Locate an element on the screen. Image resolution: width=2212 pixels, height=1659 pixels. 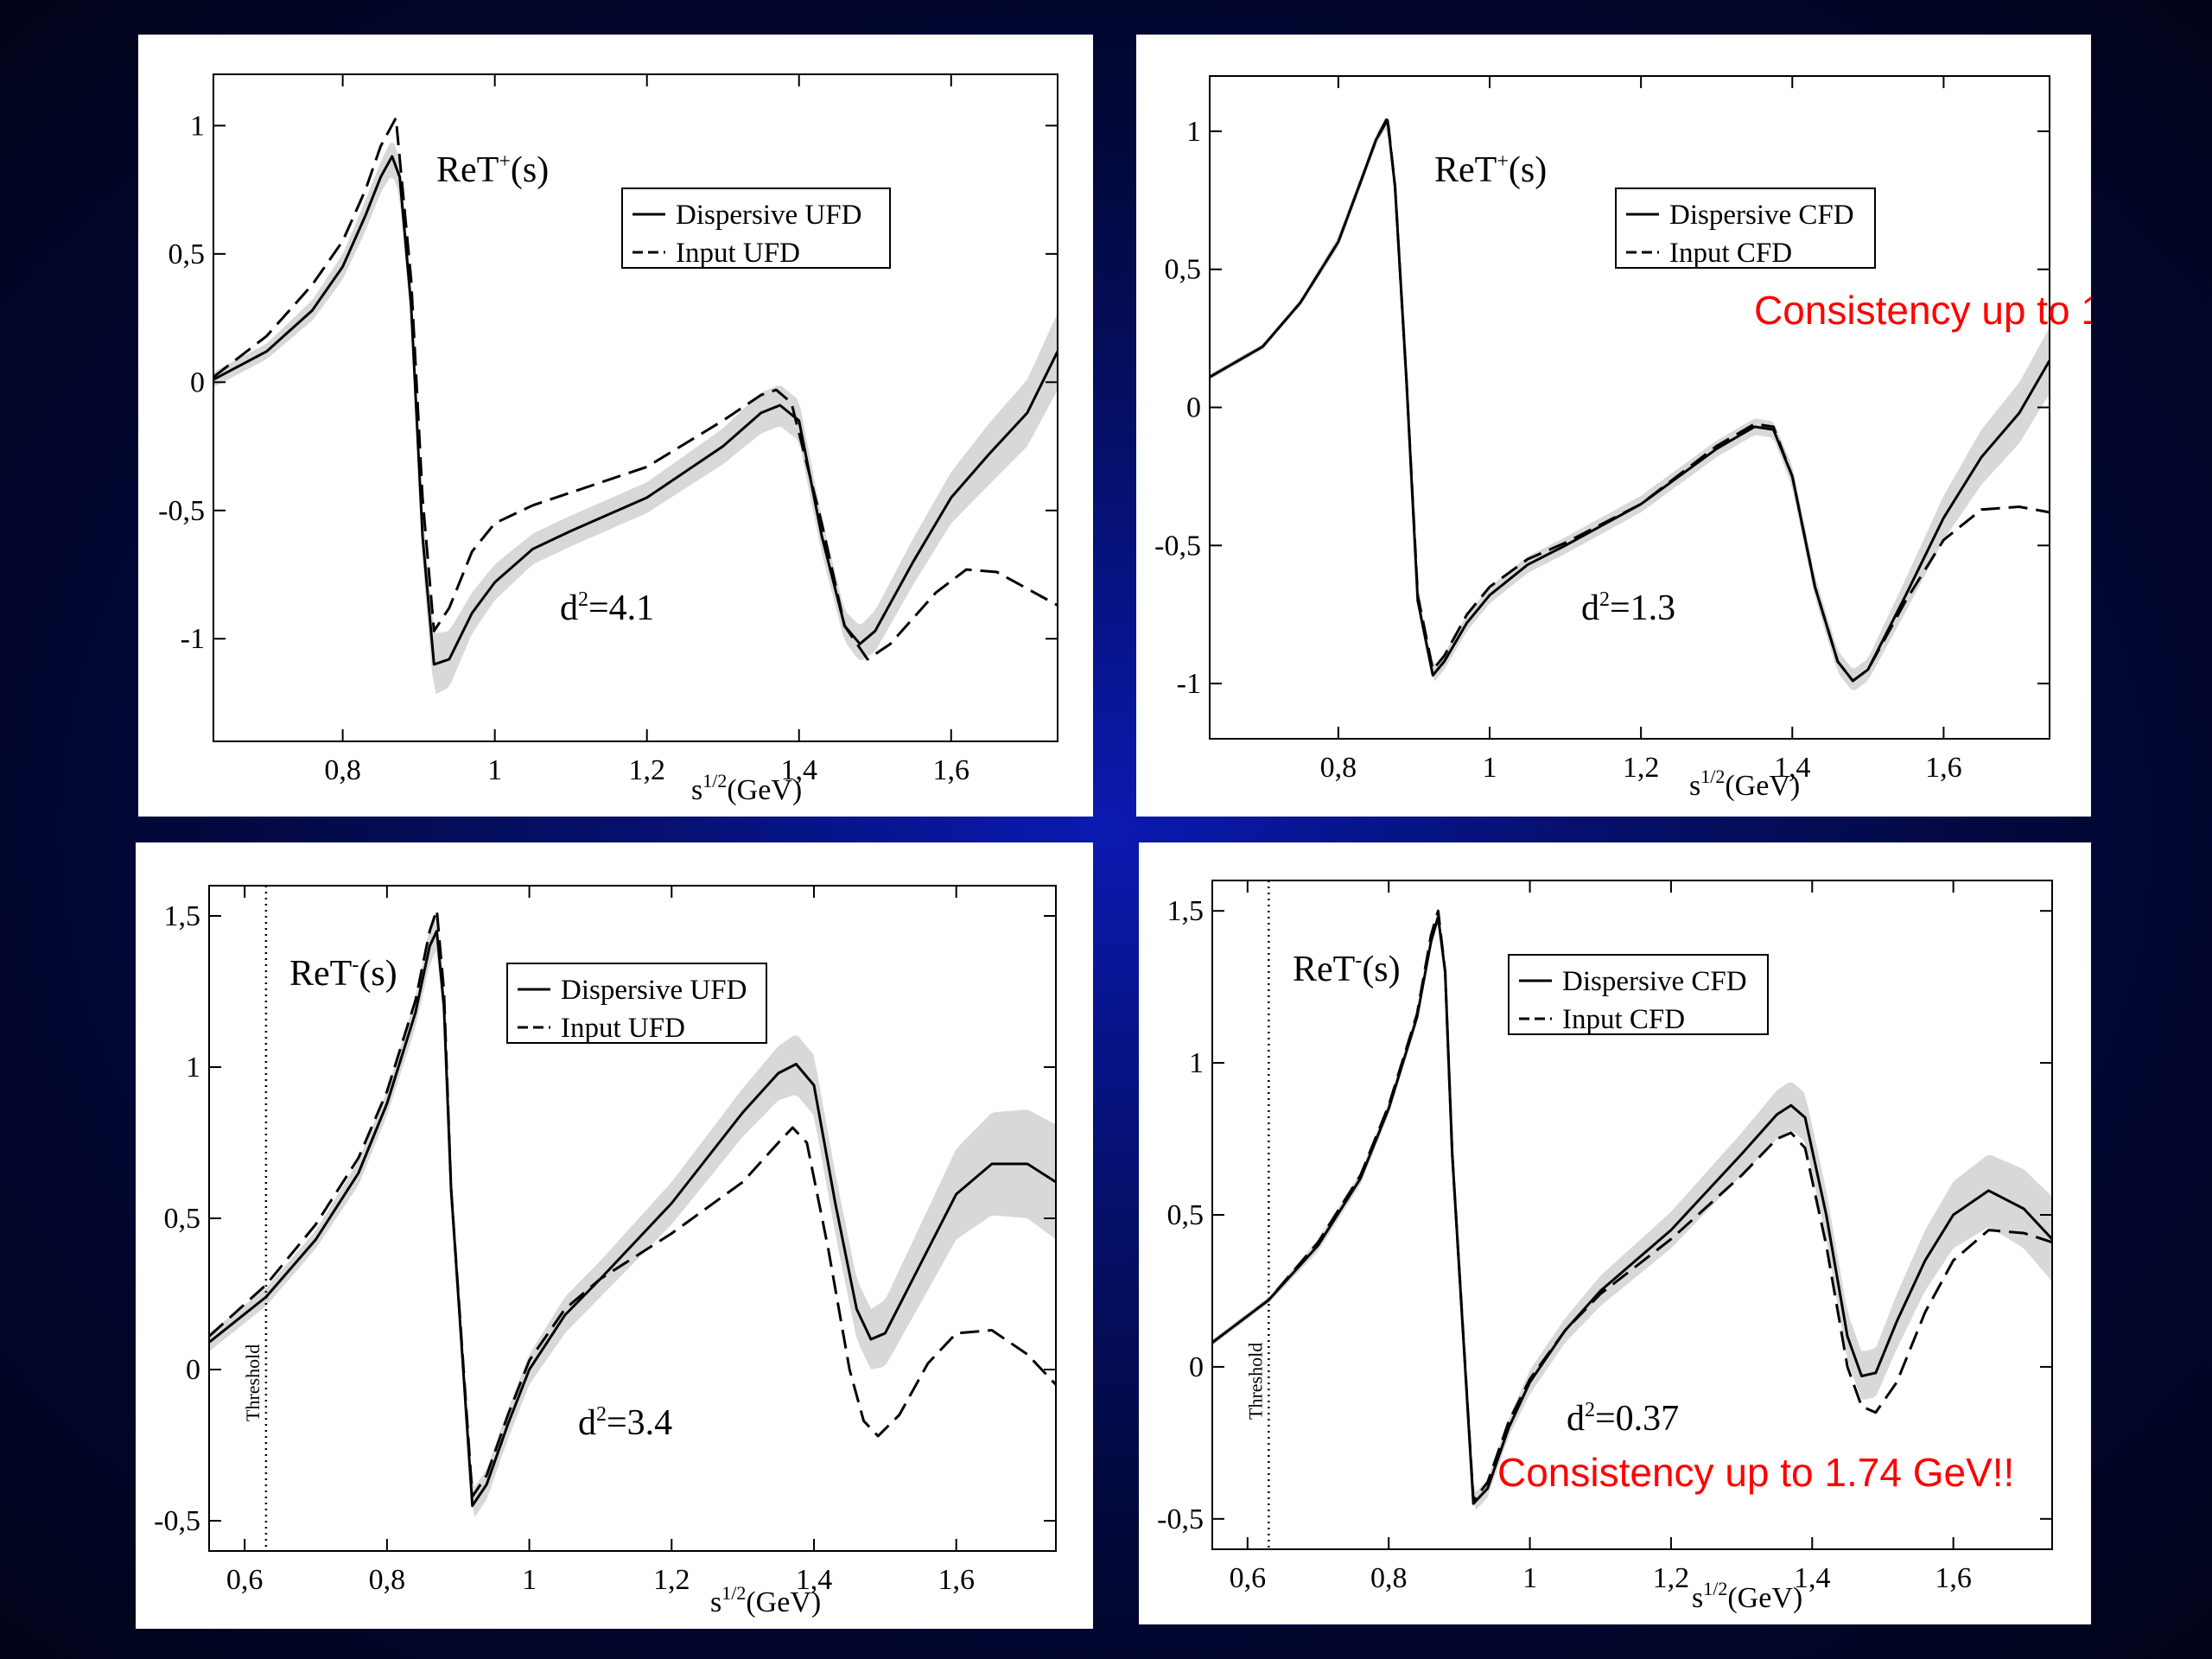
d2-label-tail: =1.3 is located at coordinates (1642, 608).